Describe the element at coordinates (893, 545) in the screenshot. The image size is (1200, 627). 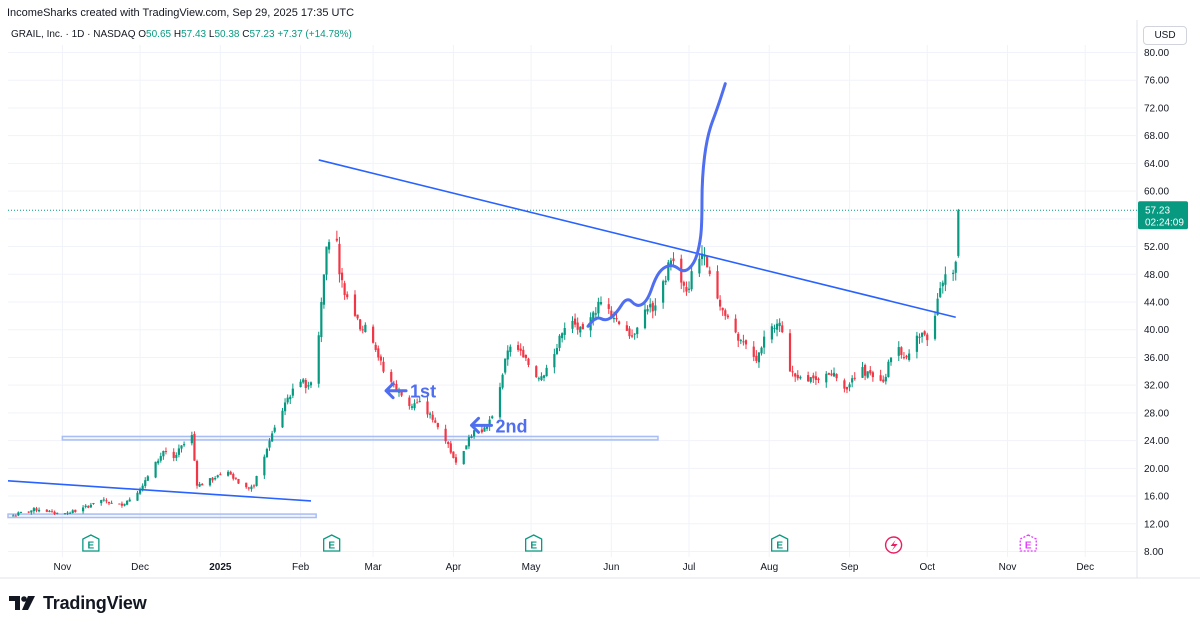
I see `dividend-icon` at that location.